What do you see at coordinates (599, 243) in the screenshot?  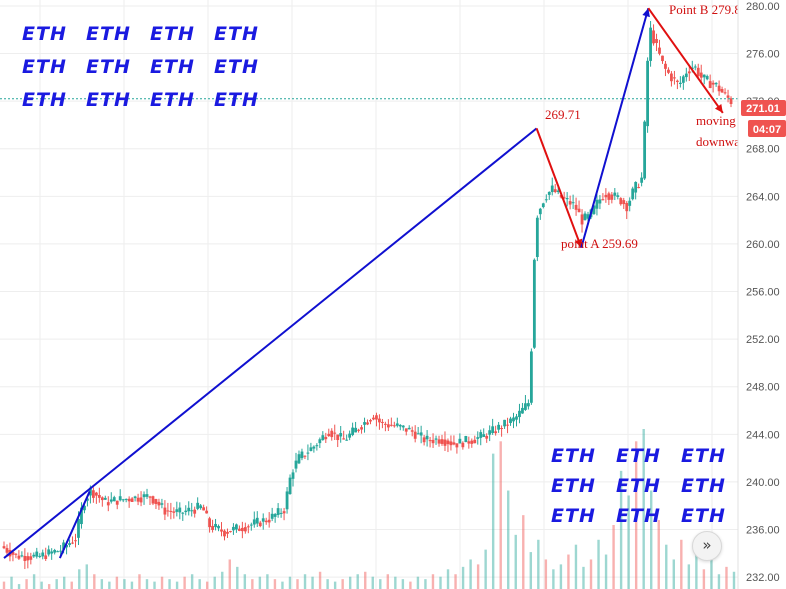 I see `point-a-annotation: point A 259.69` at bounding box center [599, 243].